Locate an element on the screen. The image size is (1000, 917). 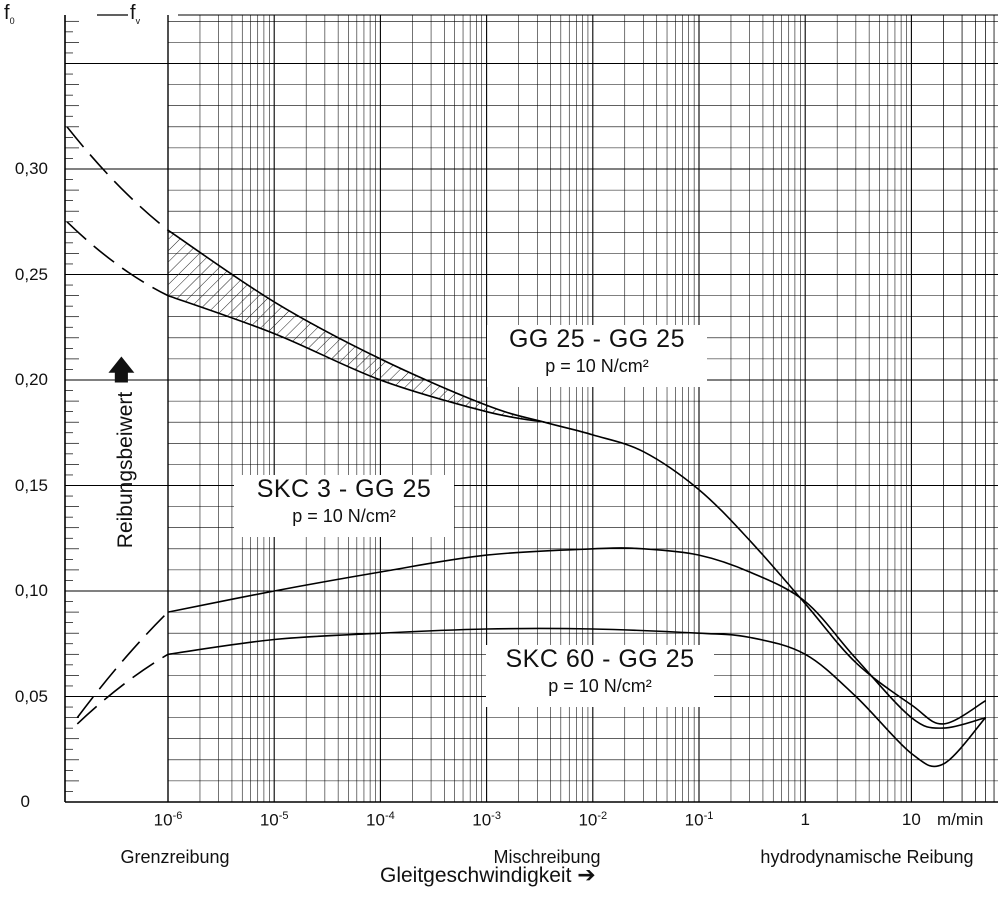
skc3-extrapolation is located at coordinates (122, 665).